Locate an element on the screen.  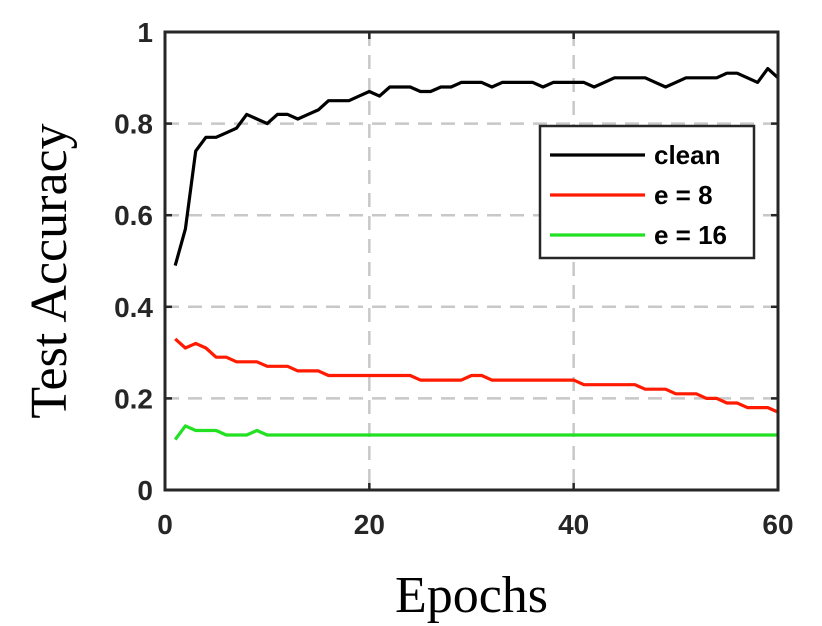
y-tick-label: 0.2 is located at coordinates (133, 398).